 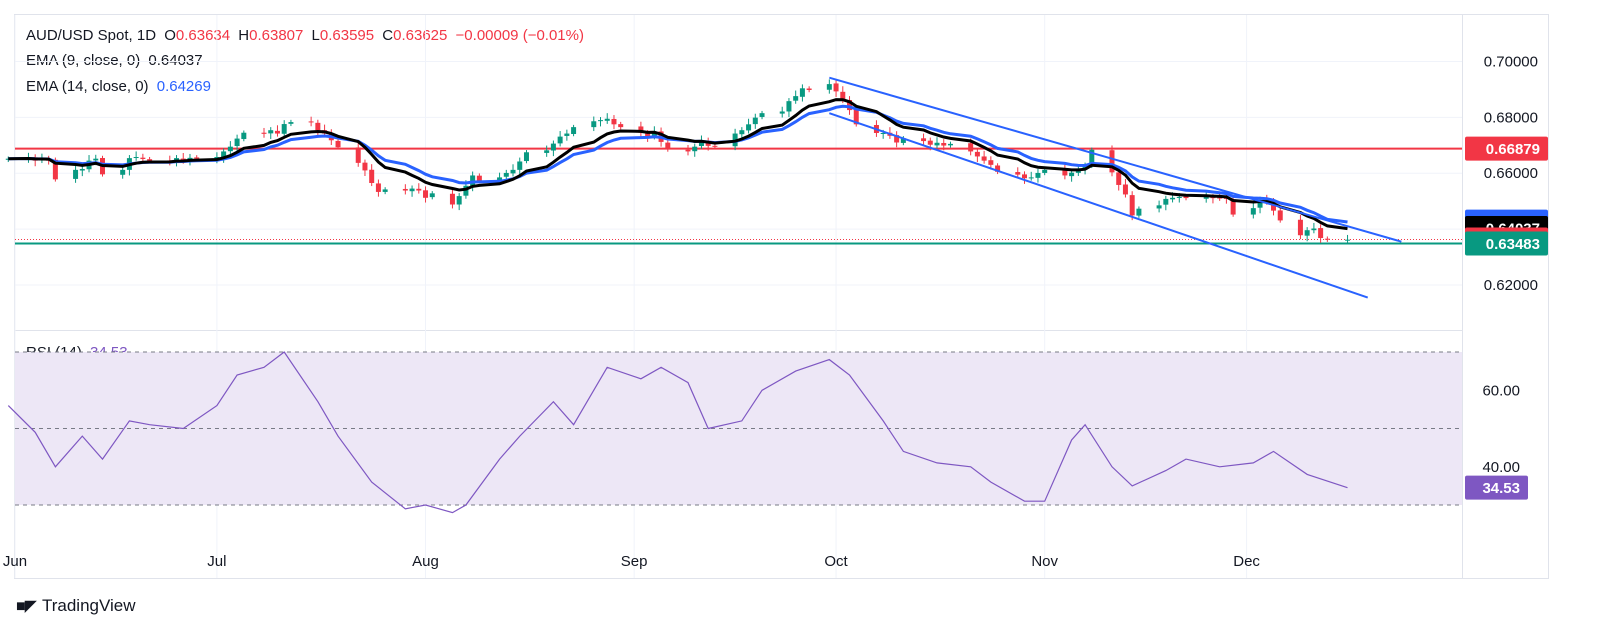 I want to click on time-tick-label: Dec, so click(x=1246, y=561).